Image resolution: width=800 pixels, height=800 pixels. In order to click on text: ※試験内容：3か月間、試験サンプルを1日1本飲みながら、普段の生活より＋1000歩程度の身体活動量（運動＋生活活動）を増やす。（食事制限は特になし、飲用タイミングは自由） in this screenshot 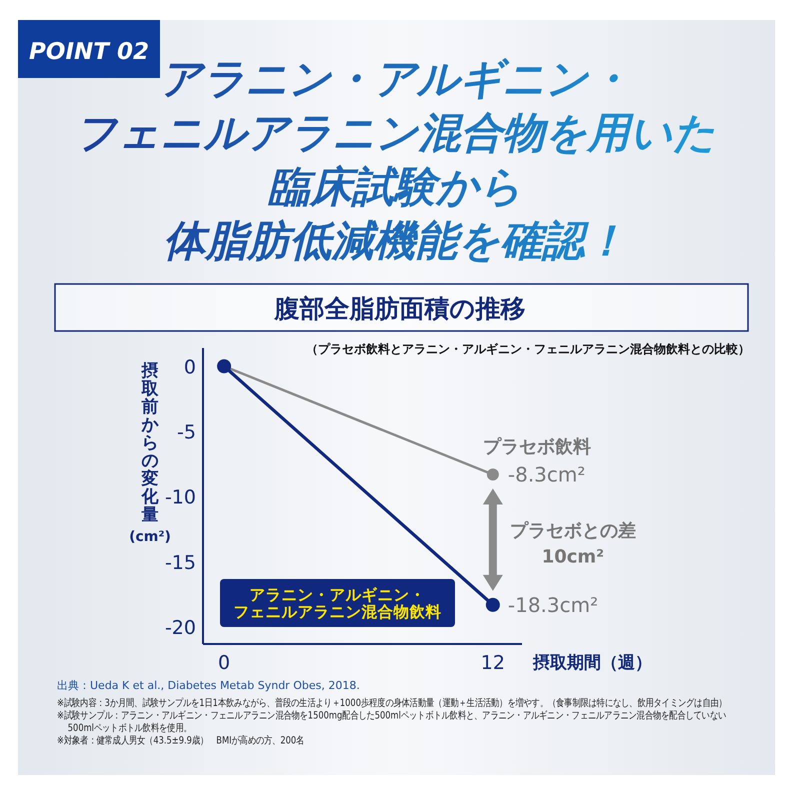, I will do `click(392, 703)`.